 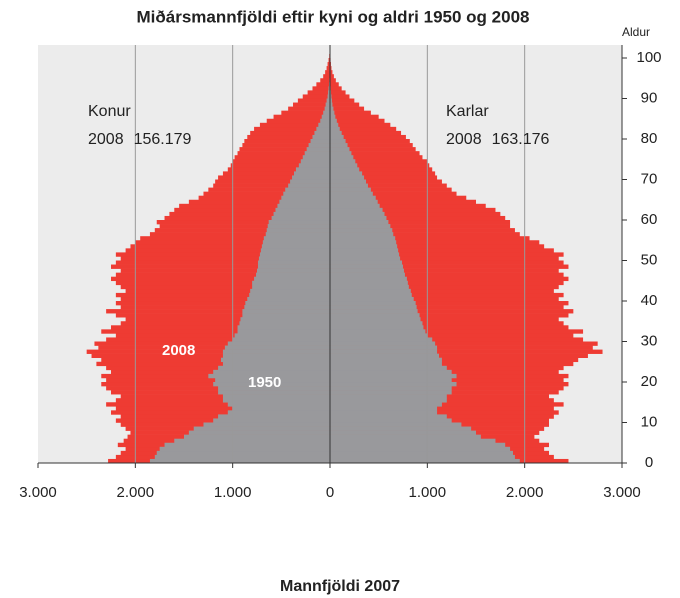 What do you see at coordinates (649, 421) in the screenshot?
I see `y-tick-label: 10` at bounding box center [649, 421].